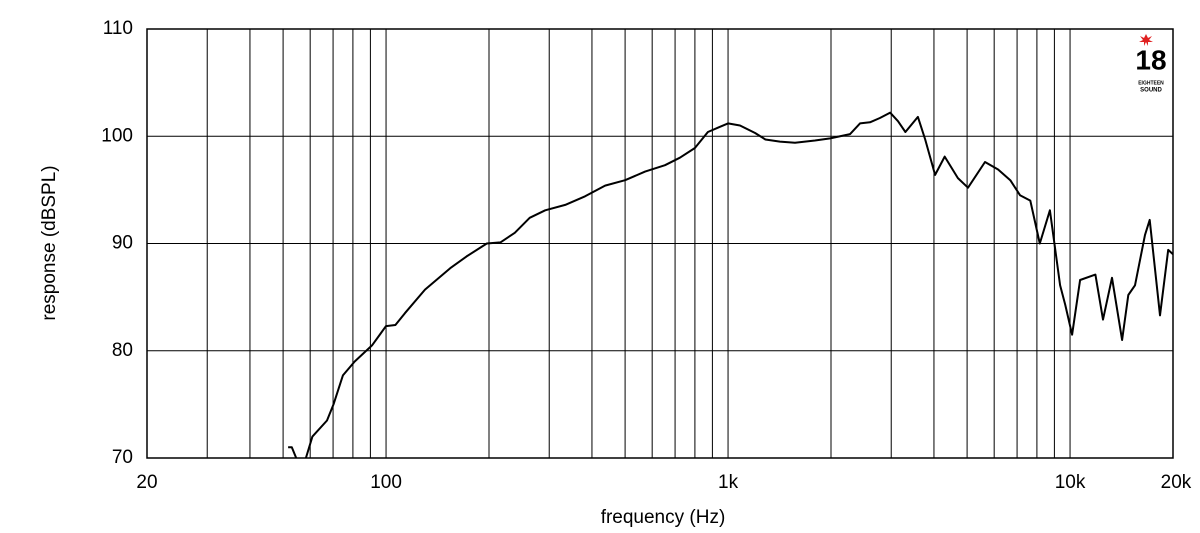  Describe the element at coordinates (663, 517) in the screenshot. I see `x-axis-label: frequency (Hz)` at that location.